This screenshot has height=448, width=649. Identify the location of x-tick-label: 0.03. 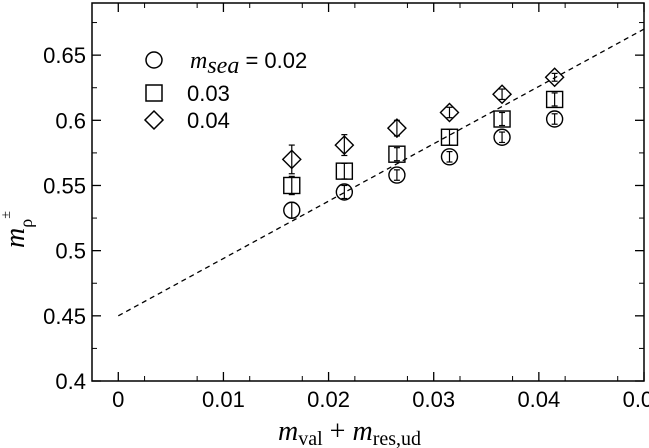
(433, 399).